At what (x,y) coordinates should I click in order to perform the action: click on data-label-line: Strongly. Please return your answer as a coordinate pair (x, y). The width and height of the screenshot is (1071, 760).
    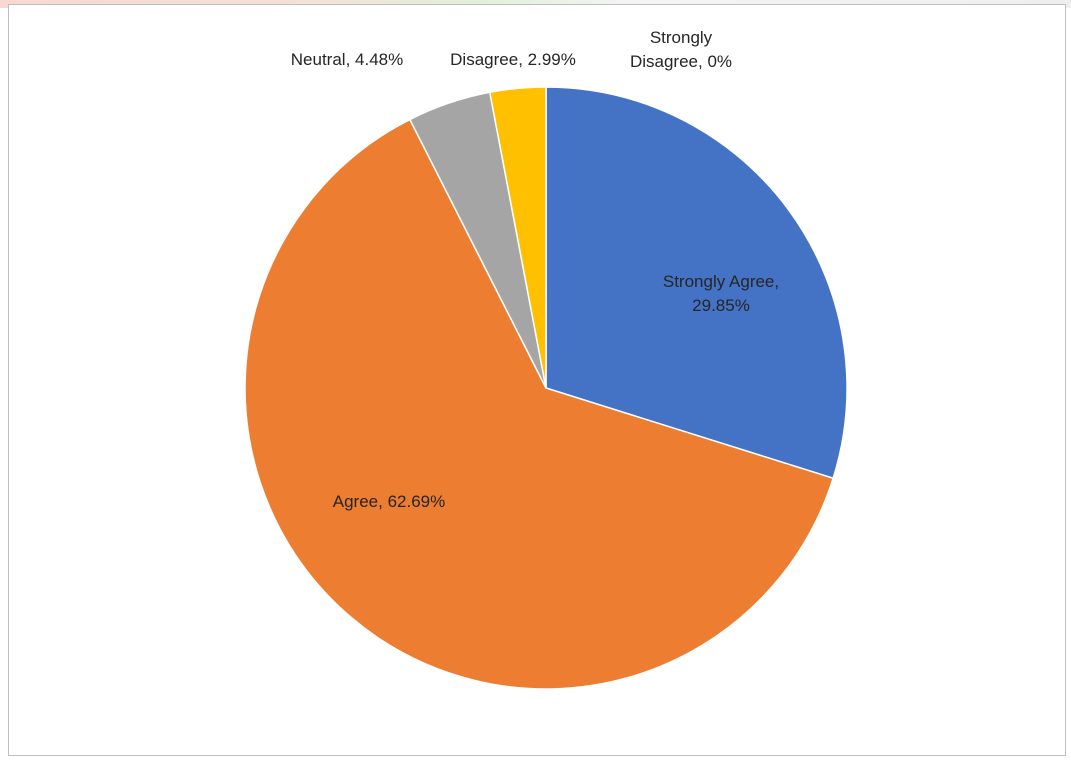
    Looking at the image, I should click on (681, 37).